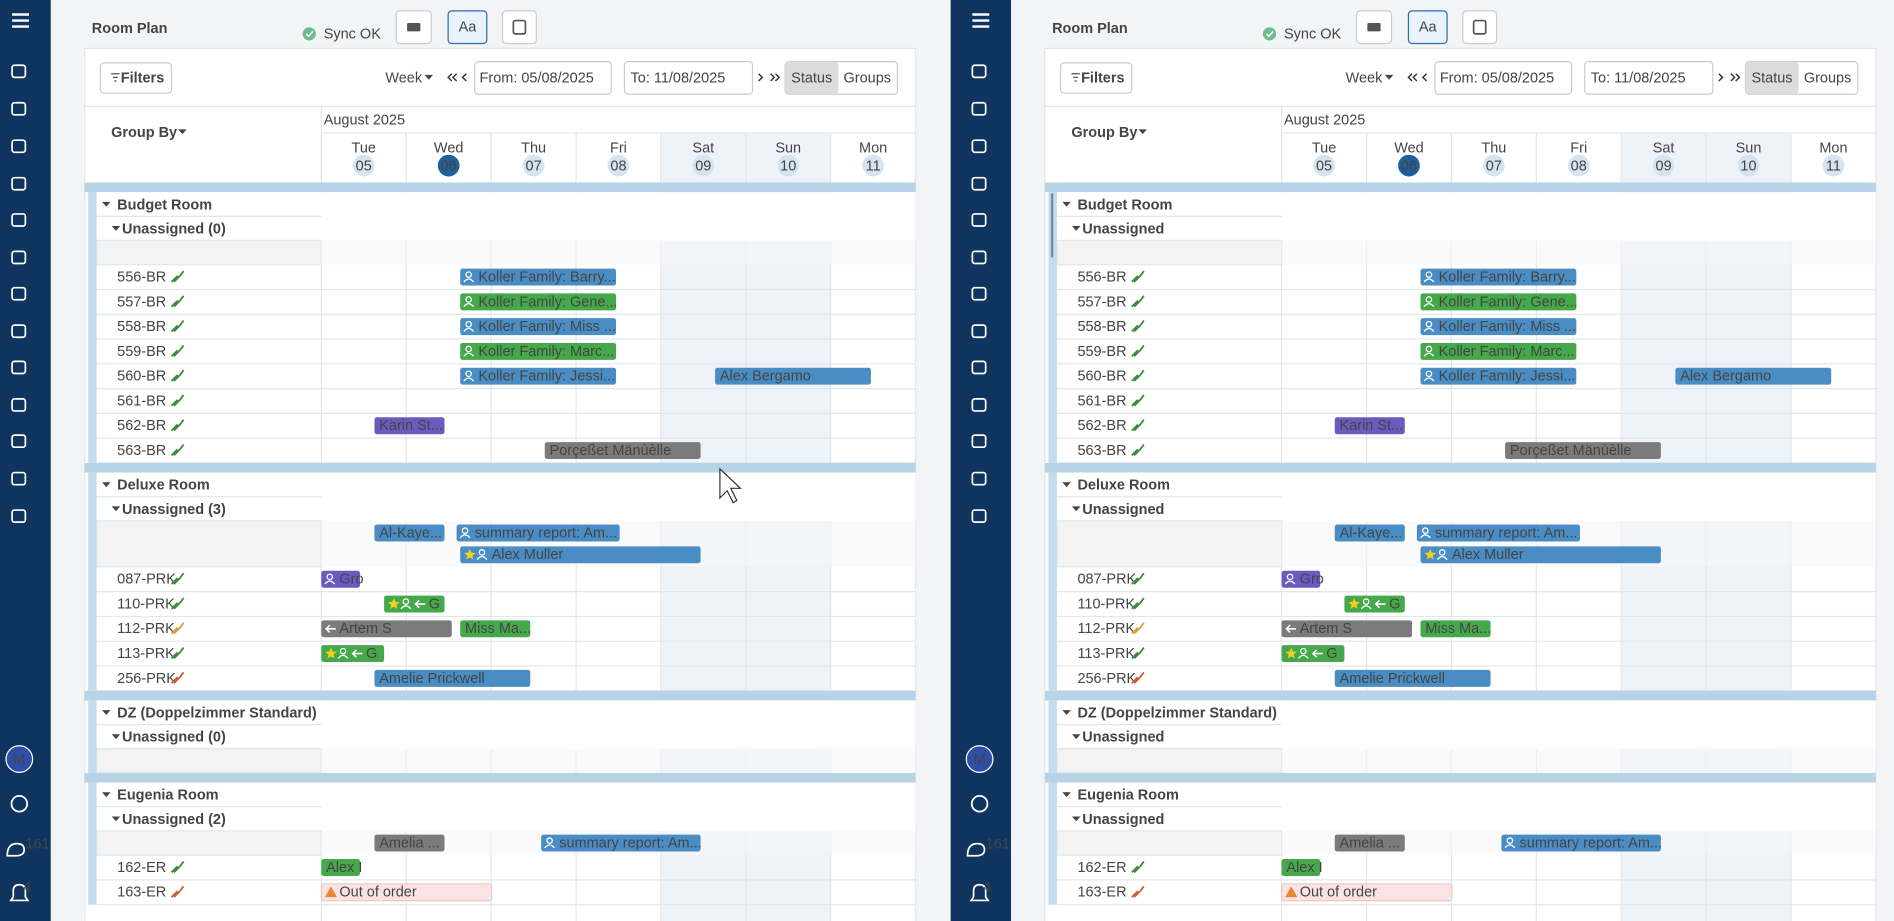 This screenshot has width=1894, height=921. I want to click on room-number: 556-BR, so click(1101, 278).